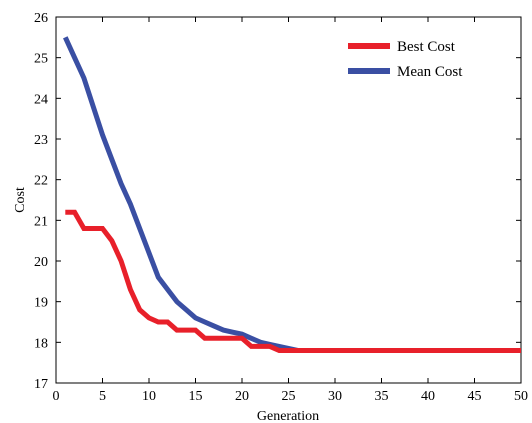  What do you see at coordinates (196, 396) in the screenshot?
I see `x-tick-label-3: 15` at bounding box center [196, 396].